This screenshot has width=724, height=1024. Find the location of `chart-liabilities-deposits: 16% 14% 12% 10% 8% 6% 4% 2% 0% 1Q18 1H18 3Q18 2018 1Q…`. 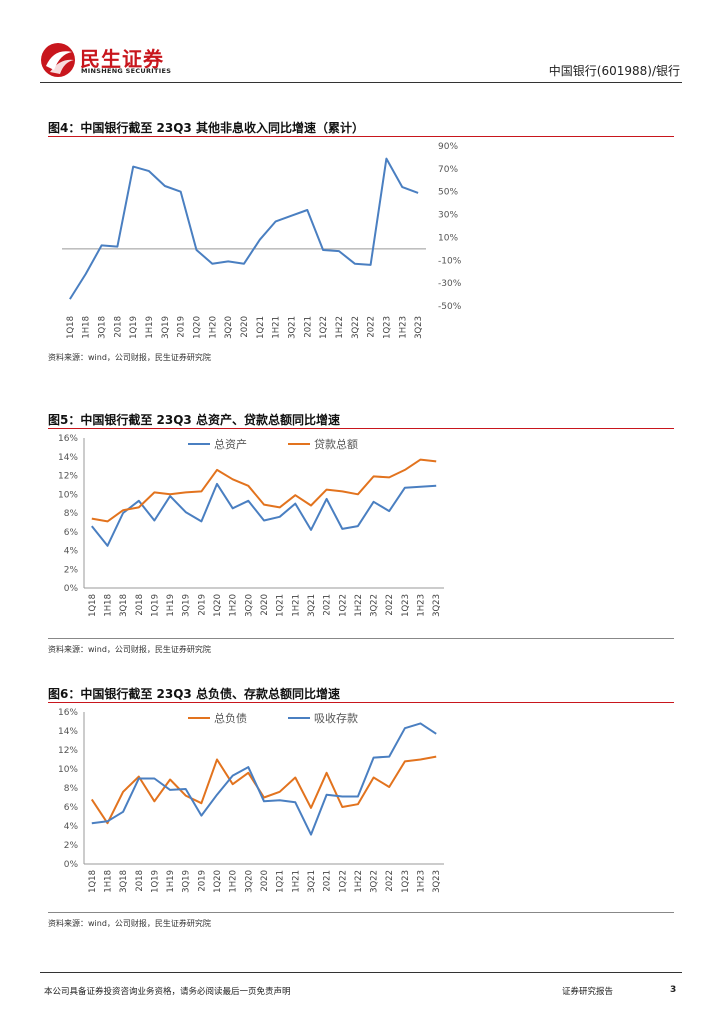

chart-liabilities-deposits: 16% 14% 12% 10% 8% 6% 4% 2% 0% 1Q18 1H18 3Q18 2018 1Q… is located at coordinates (251, 800).